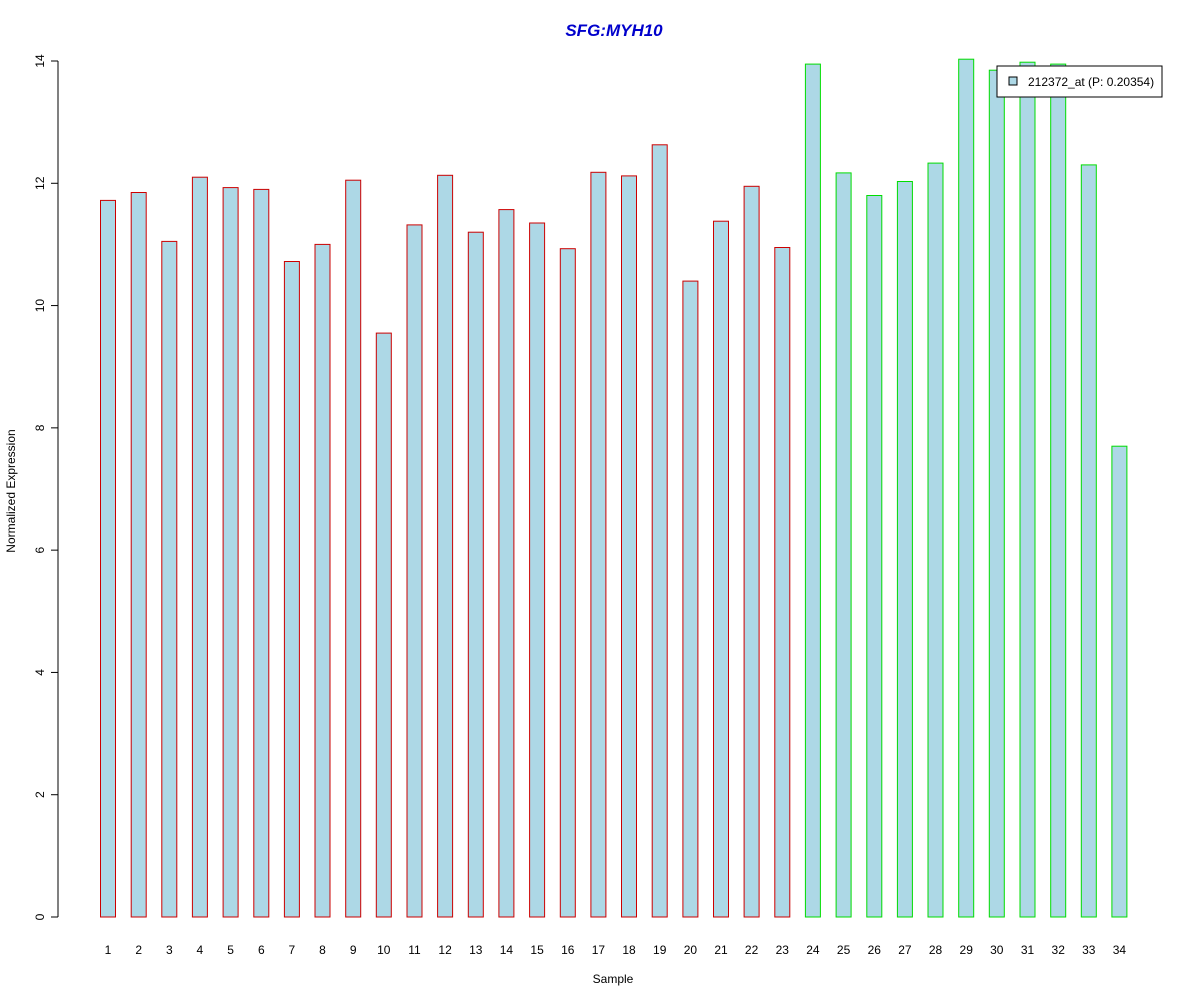 The width and height of the screenshot is (1200, 1000). I want to click on y-axis-label: Normalized Expression, so click(11, 490).